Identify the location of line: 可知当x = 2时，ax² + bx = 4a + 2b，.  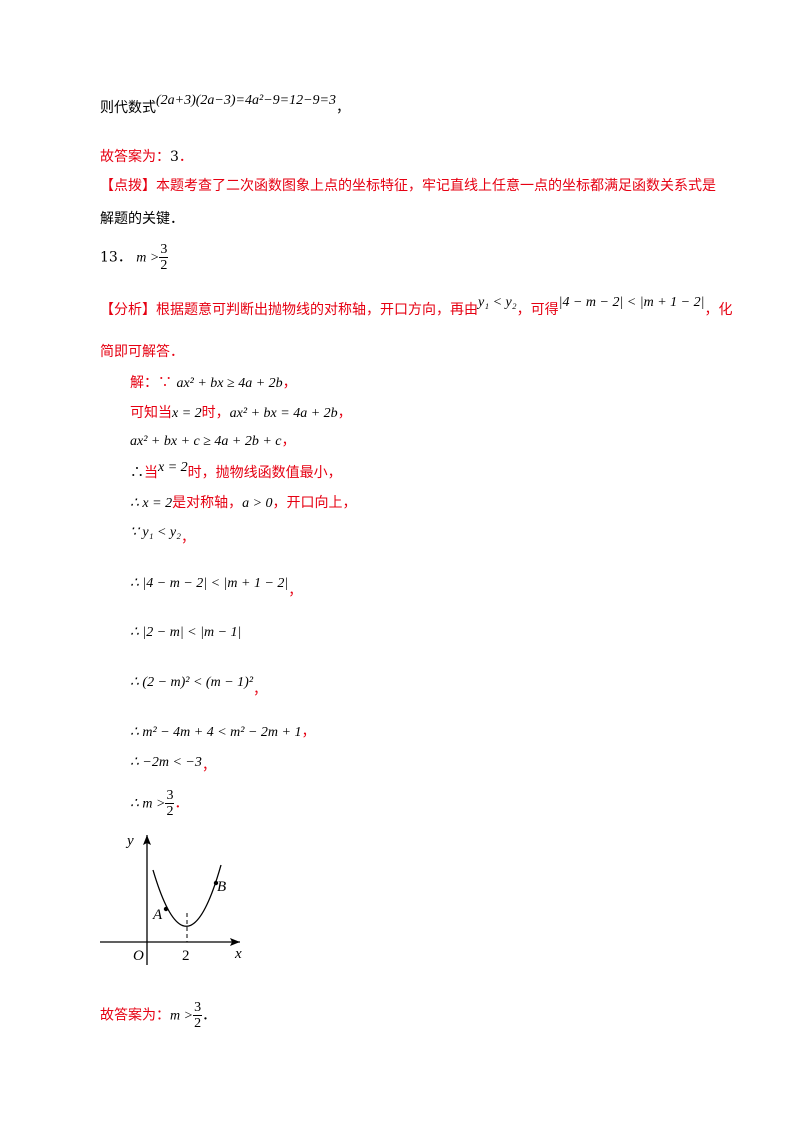
(241, 413).